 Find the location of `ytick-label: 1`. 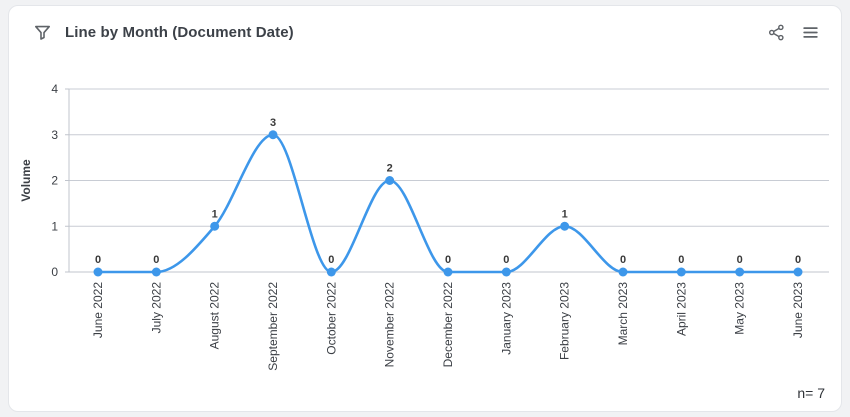

ytick-label: 1 is located at coordinates (54, 226).